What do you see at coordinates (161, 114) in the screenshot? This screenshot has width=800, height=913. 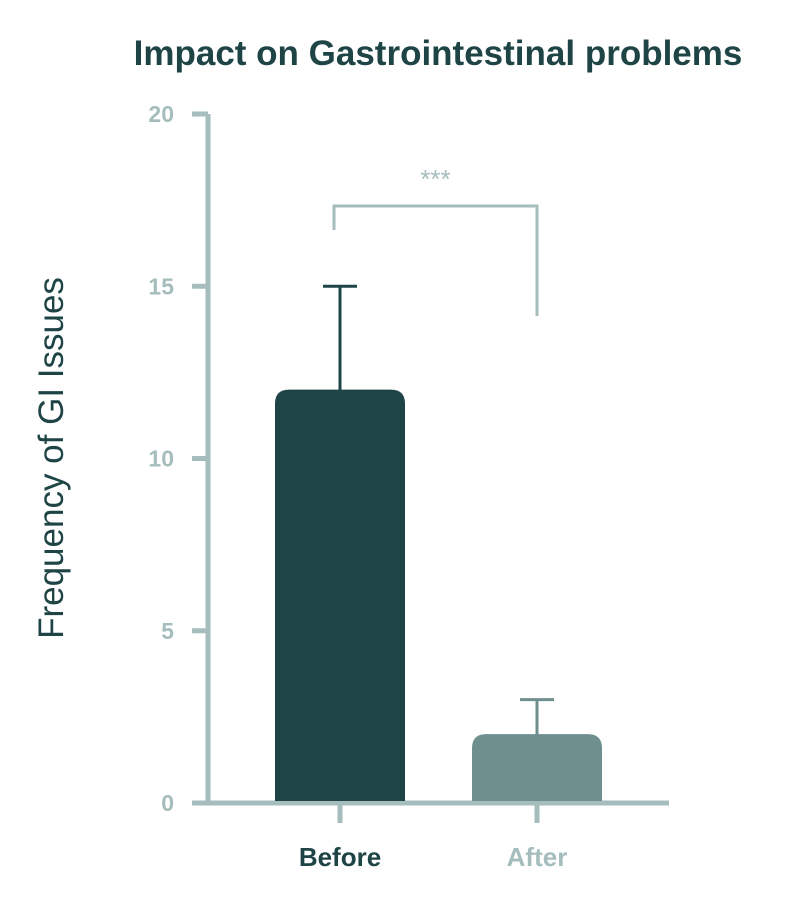 I see `y-tick-label: 20` at bounding box center [161, 114].